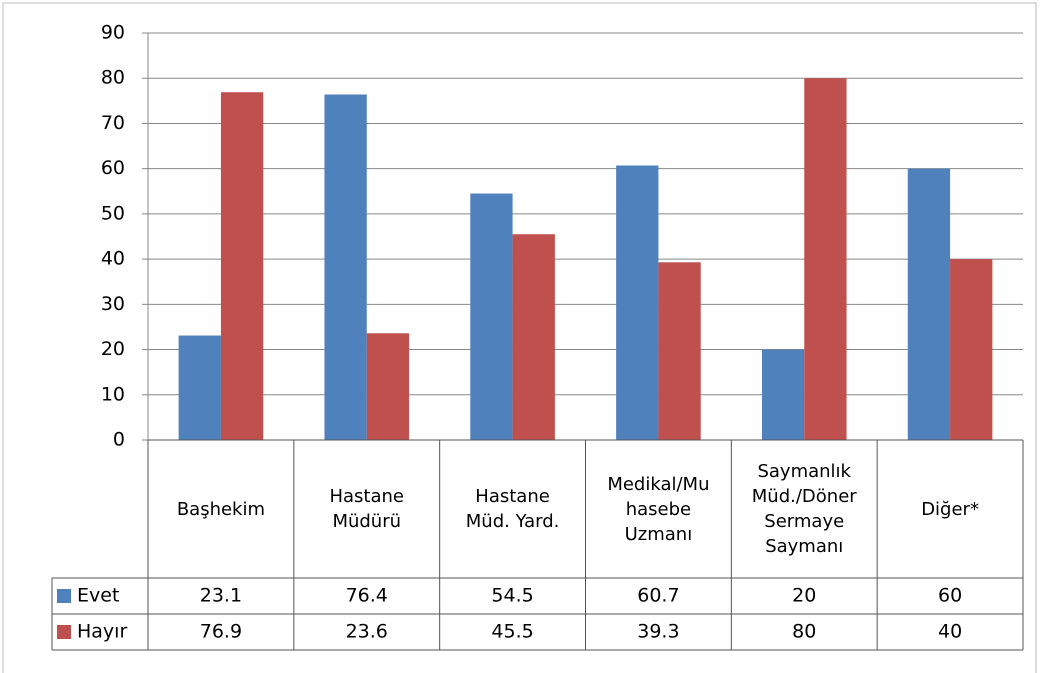 The image size is (1041, 673). Describe the element at coordinates (113, 394) in the screenshot. I see `y-tick-label: 10` at that location.